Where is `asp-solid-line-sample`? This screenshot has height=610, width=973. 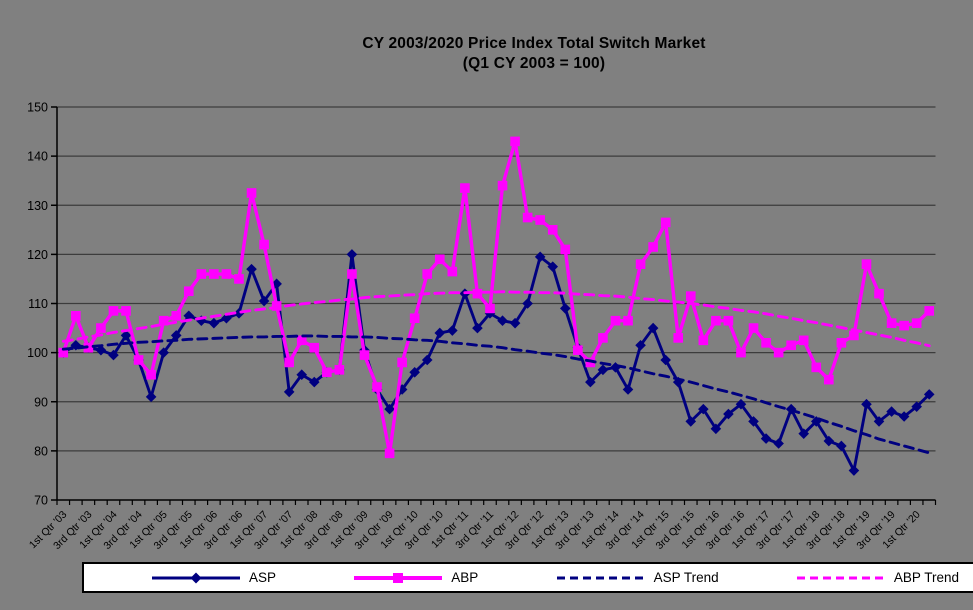
asp-solid-line-sample is located at coordinates (196, 577).